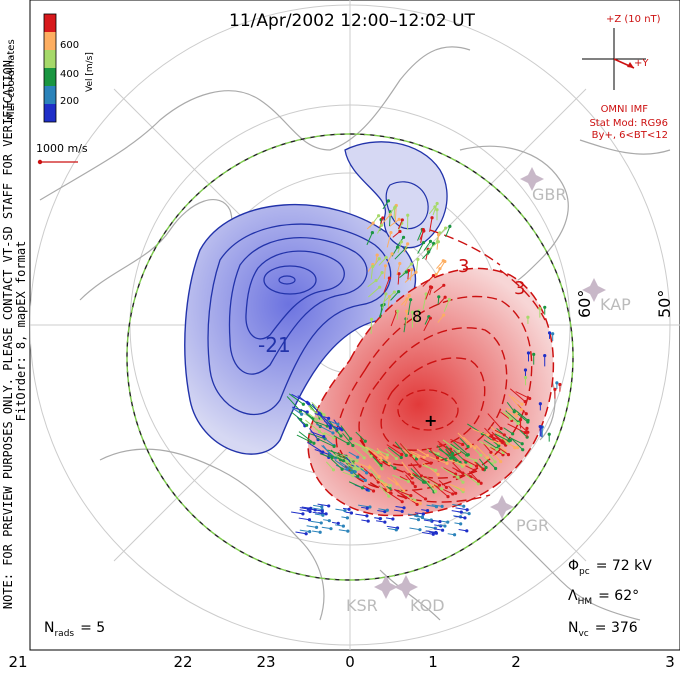 The image size is (680, 674). Describe the element at coordinates (362, 605) in the screenshot. I see `station-ksr: KSR` at that location.